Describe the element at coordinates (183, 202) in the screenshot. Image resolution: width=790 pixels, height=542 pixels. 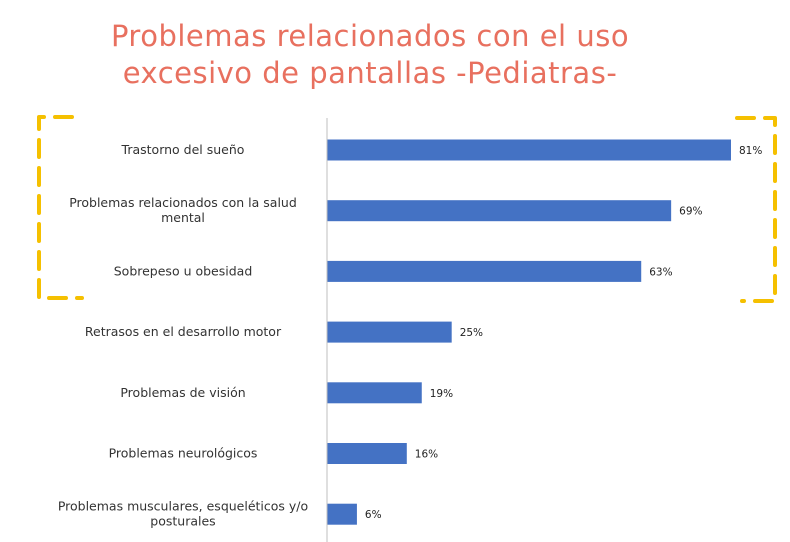
I see `category-label-2-line-1: Problemas relacionados con la salud` at that location.